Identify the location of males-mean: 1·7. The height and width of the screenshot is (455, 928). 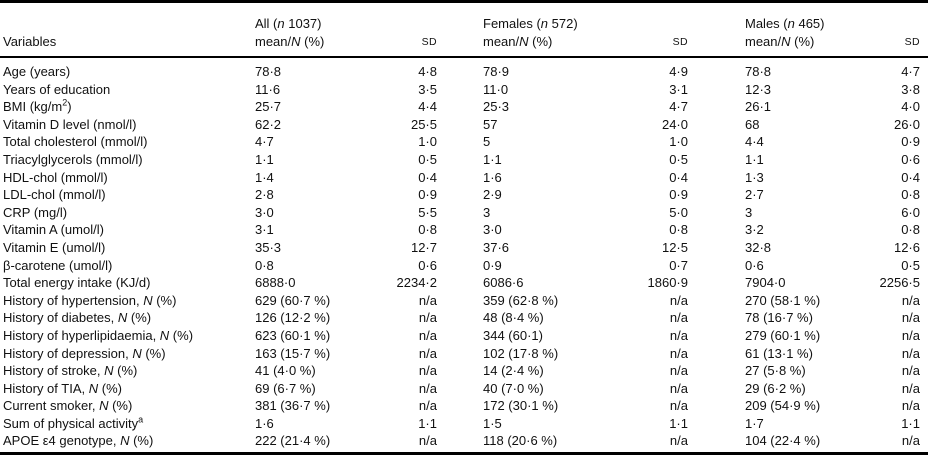
(754, 423).